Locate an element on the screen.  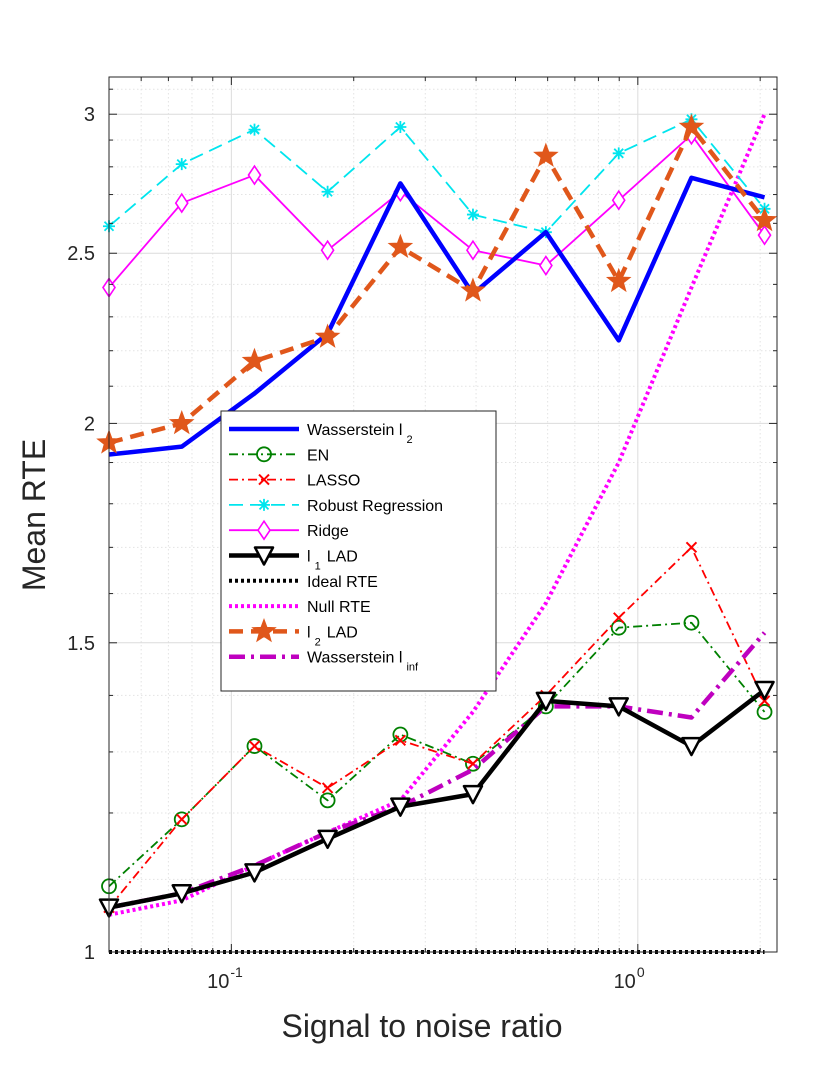
legend-label: Null RTE is located at coordinates (339, 607).